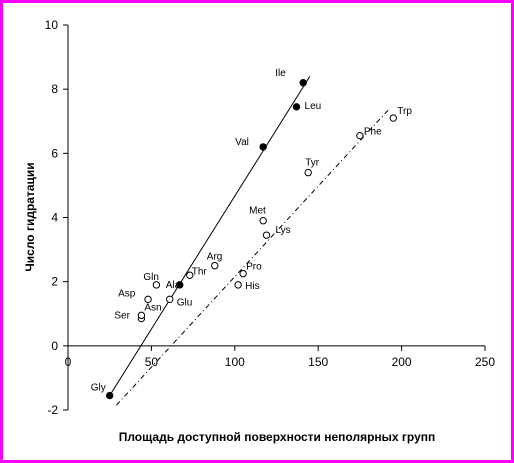  Describe the element at coordinates (52, 25) in the screenshot. I see `y-tick-label: 10` at that location.